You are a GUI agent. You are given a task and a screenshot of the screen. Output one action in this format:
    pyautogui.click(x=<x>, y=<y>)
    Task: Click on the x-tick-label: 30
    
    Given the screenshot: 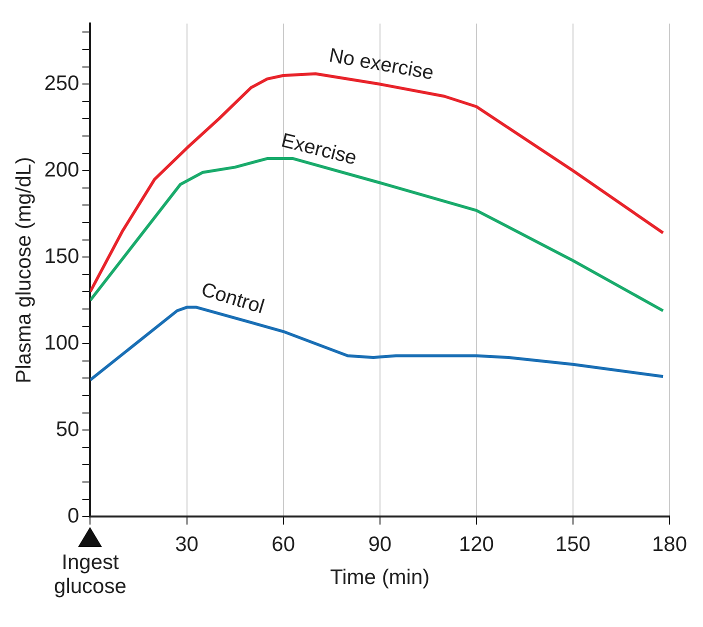 What is the action you would take?
    pyautogui.click(x=186, y=544)
    